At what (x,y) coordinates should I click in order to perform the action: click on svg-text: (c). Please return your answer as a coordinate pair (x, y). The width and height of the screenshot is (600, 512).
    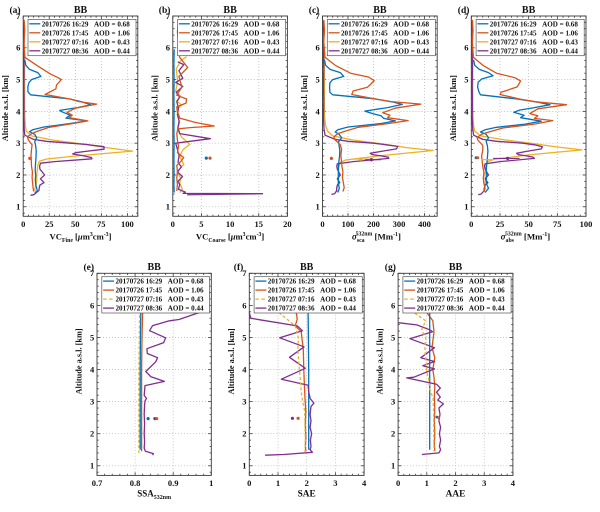
    Looking at the image, I should click on (314, 10).